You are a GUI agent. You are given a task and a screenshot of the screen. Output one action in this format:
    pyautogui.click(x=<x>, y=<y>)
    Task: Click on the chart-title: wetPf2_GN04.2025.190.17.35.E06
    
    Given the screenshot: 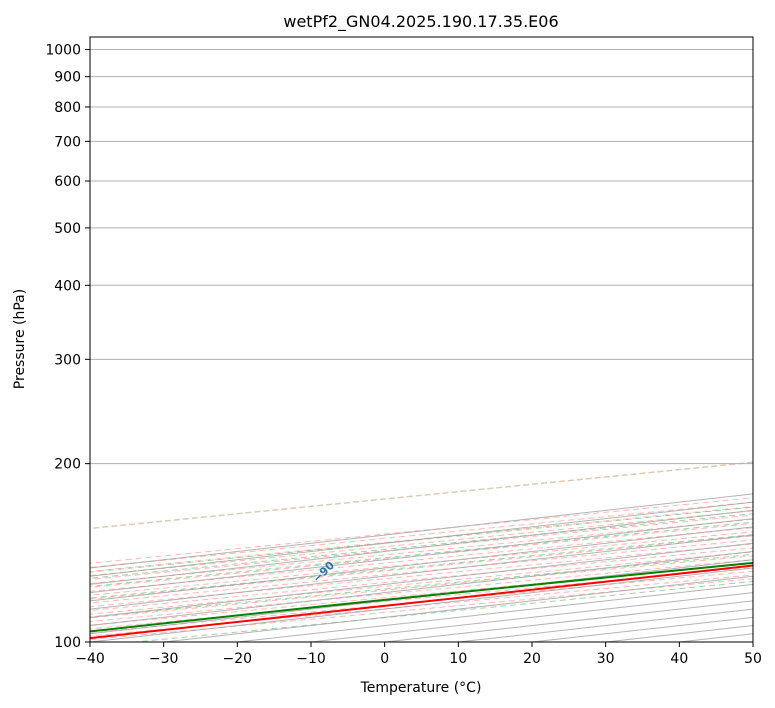 What is the action you would take?
    pyautogui.click(x=420, y=22)
    